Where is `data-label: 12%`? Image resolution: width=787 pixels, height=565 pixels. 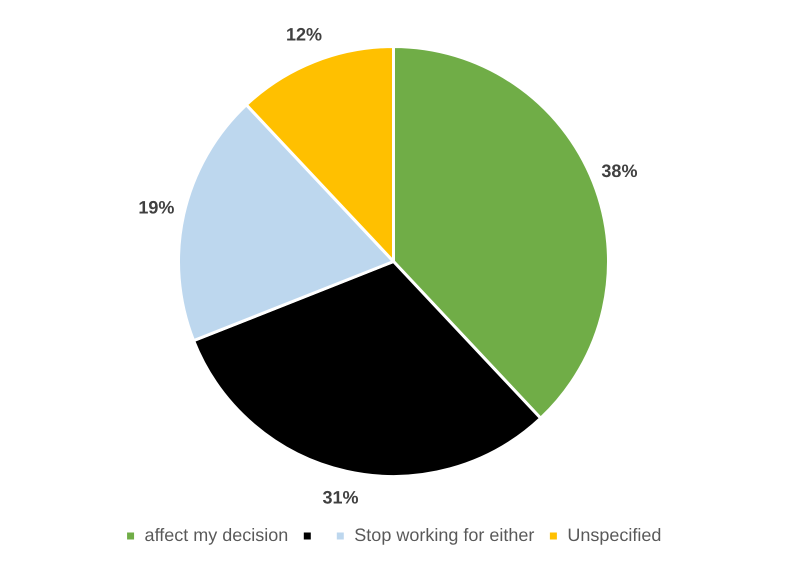 data-label: 12% is located at coordinates (304, 34).